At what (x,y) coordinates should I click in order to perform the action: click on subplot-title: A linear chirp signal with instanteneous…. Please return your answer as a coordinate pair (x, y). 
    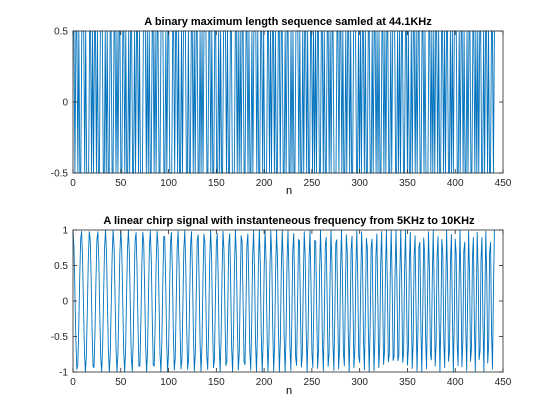
    Looking at the image, I should click on (289, 221).